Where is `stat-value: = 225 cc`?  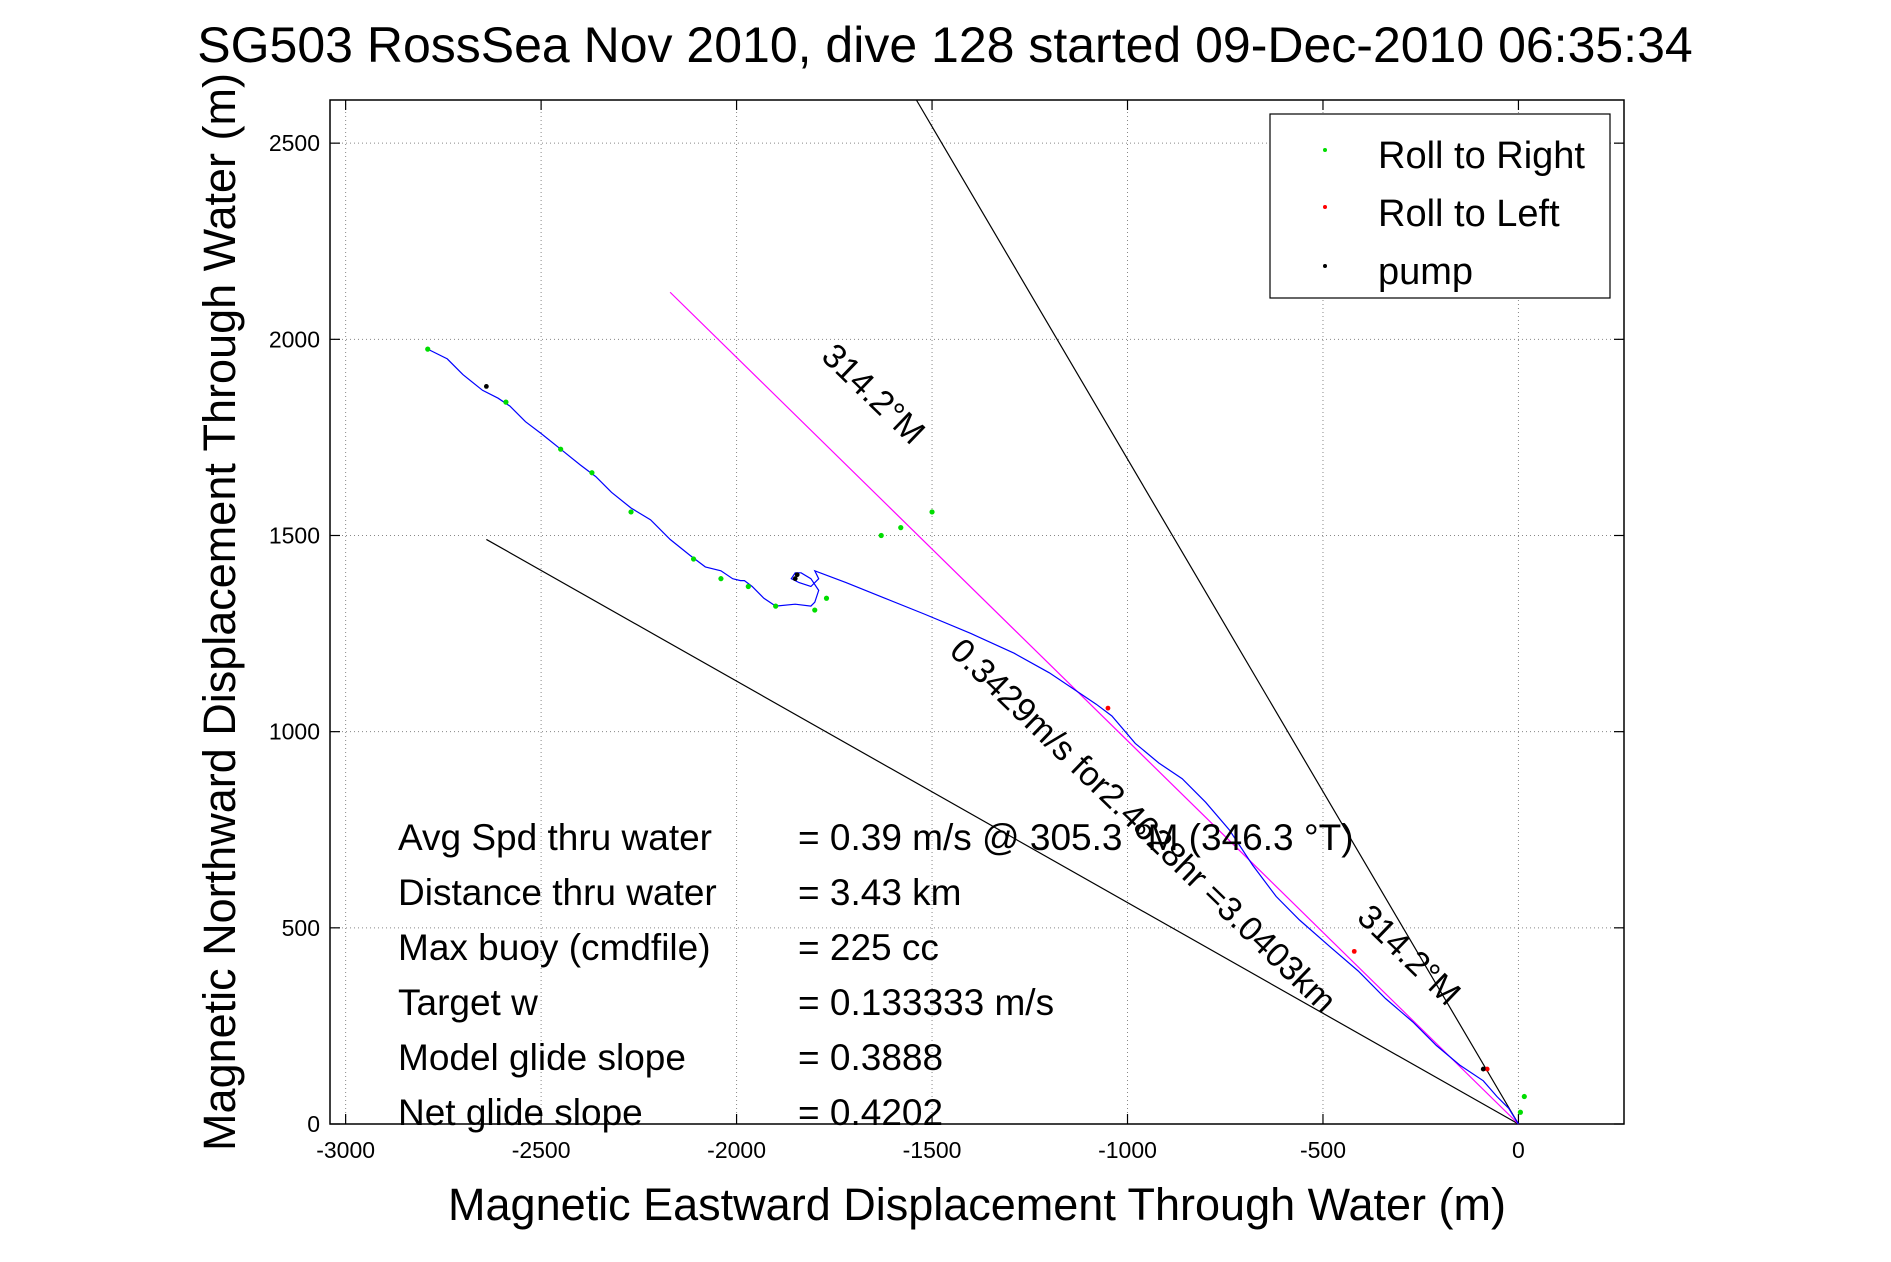 stat-value: = 225 cc is located at coordinates (868, 947).